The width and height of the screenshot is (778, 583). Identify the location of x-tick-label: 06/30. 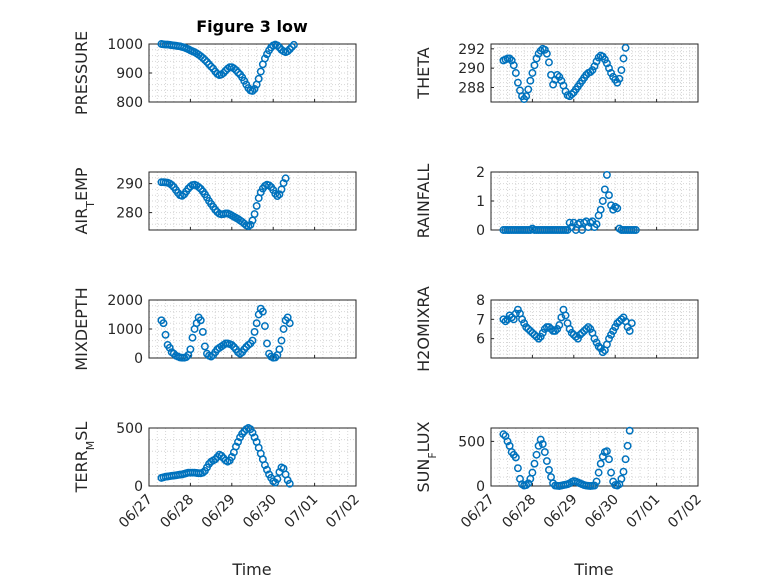
(260, 512).